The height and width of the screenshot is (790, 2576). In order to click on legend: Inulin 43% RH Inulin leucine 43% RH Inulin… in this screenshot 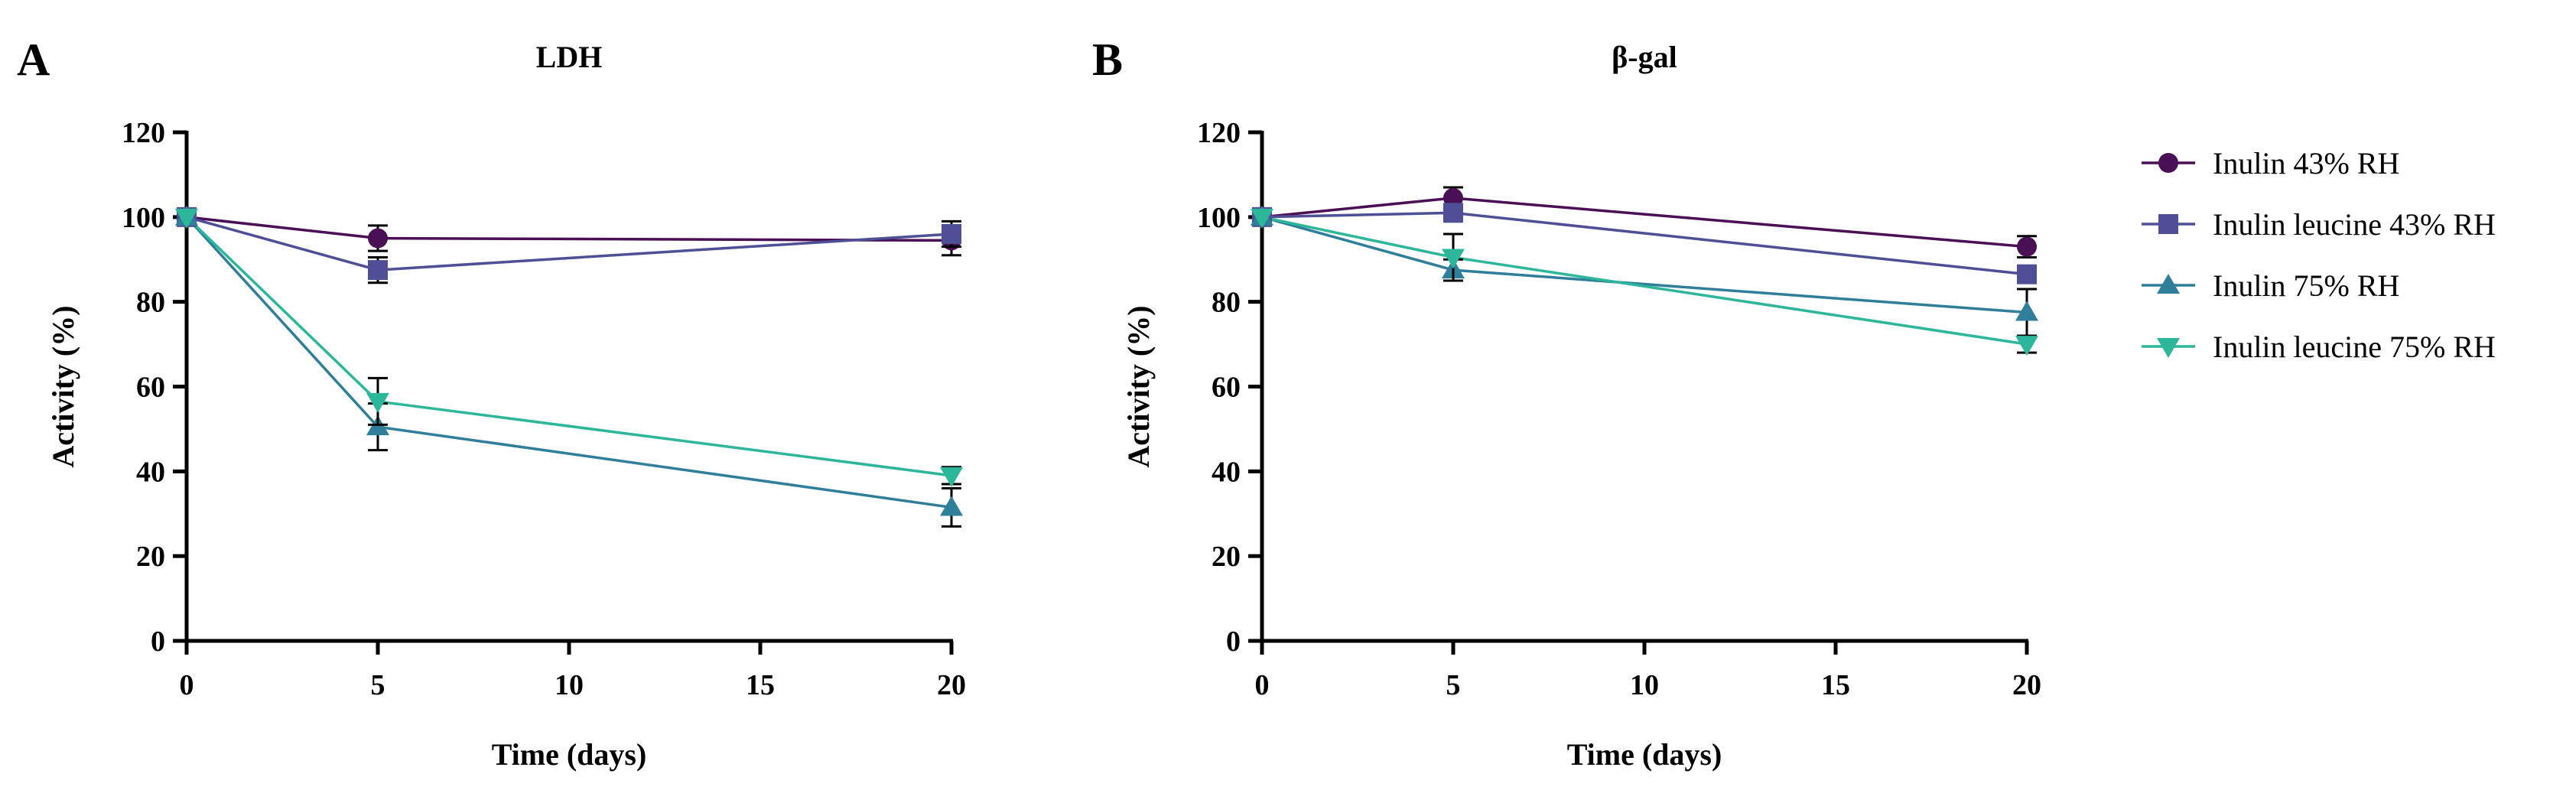, I will do `click(2319, 255)`.